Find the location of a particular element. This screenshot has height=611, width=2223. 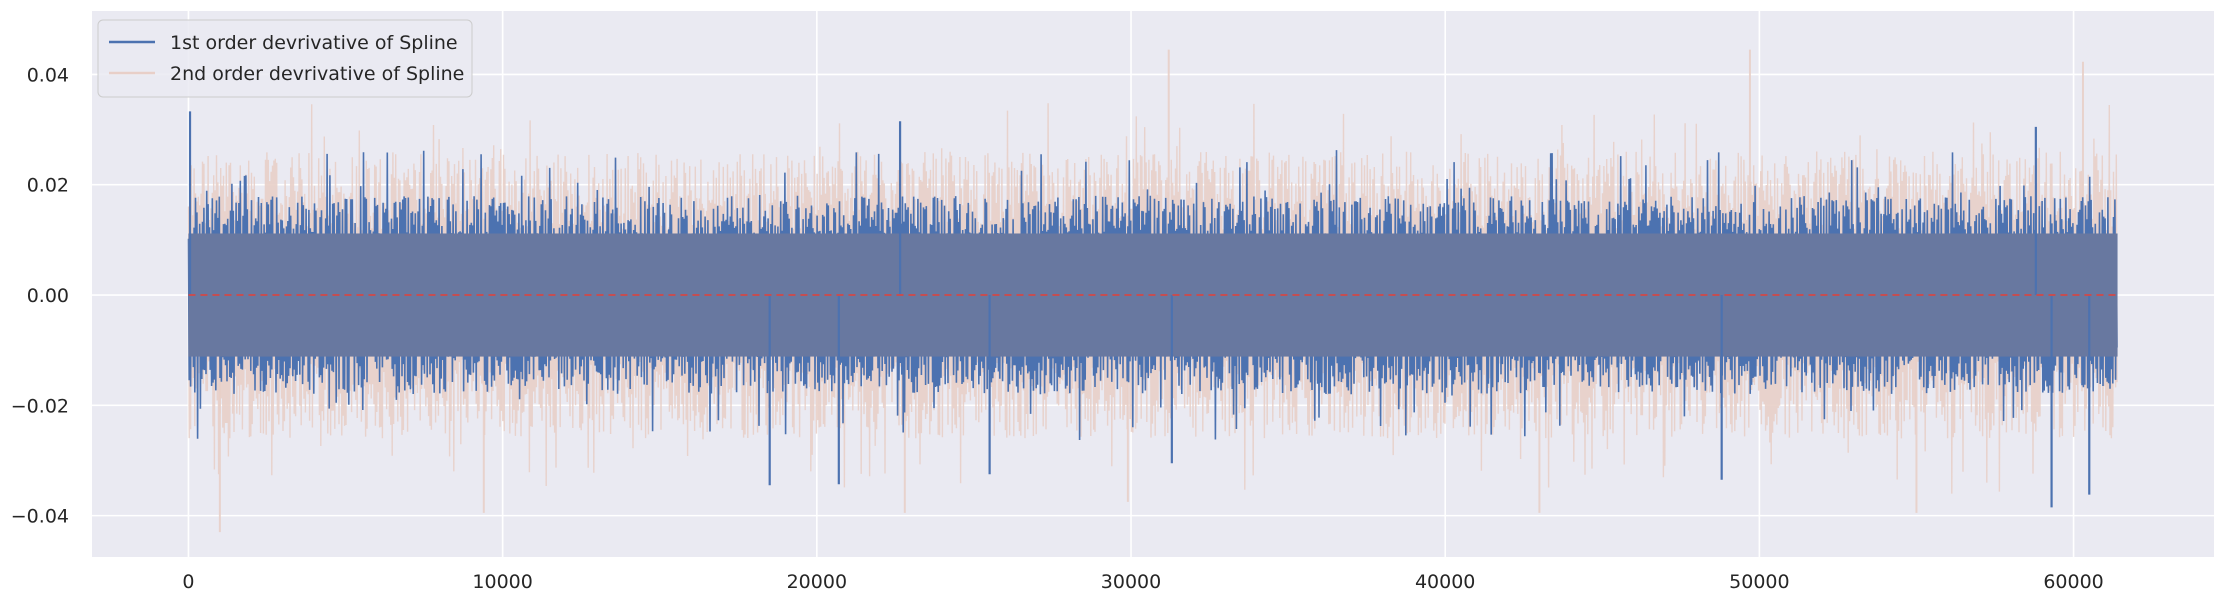

x-tick-label: 10000 is located at coordinates (502, 582).